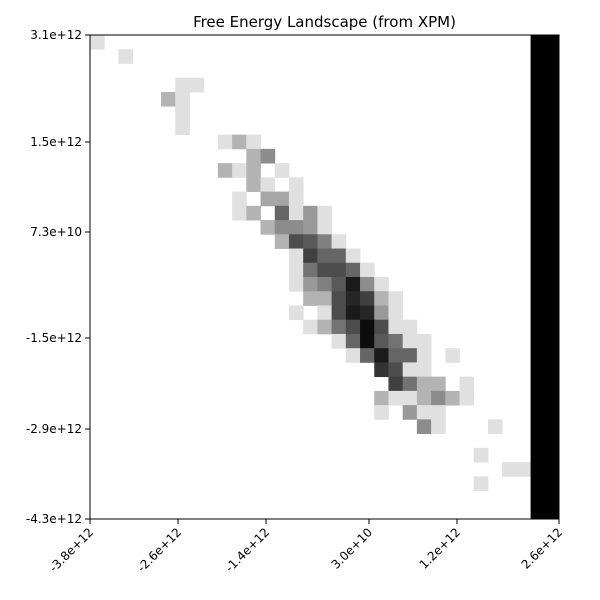 This screenshot has height=600, width=600. Describe the element at coordinates (54, 338) in the screenshot. I see `y-tick-label: -1.5e+12` at that location.